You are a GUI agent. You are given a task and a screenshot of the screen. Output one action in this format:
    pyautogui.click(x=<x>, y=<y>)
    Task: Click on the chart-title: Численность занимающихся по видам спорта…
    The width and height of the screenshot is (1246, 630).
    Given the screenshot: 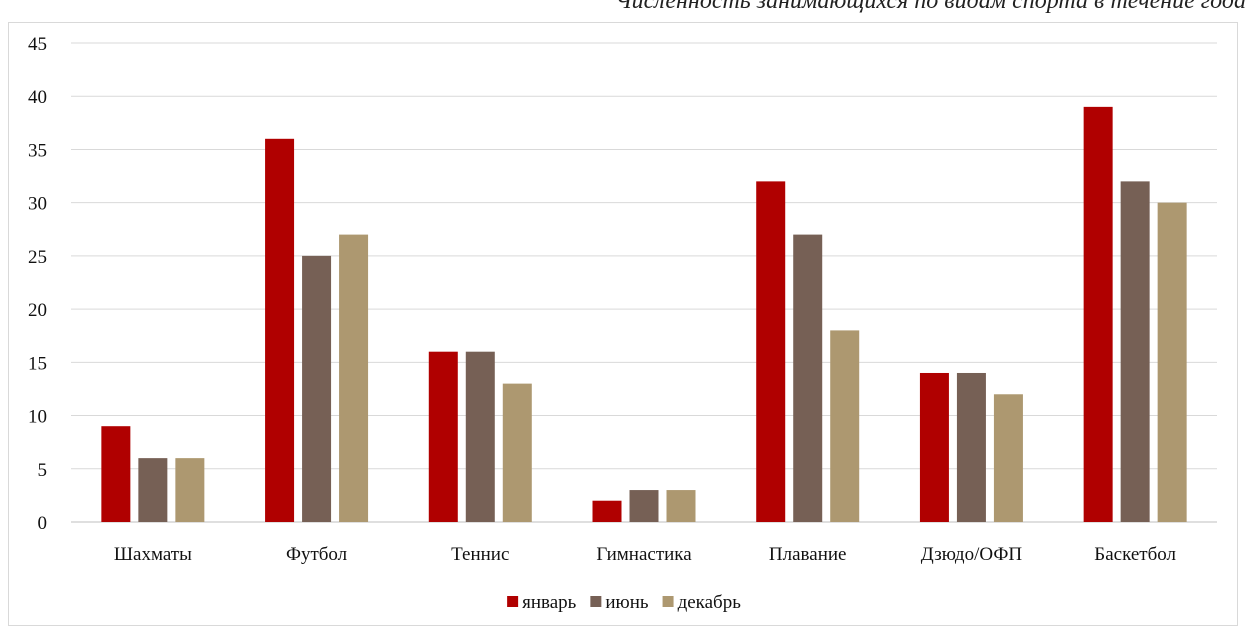 What is the action you would take?
    pyautogui.click(x=930, y=7)
    